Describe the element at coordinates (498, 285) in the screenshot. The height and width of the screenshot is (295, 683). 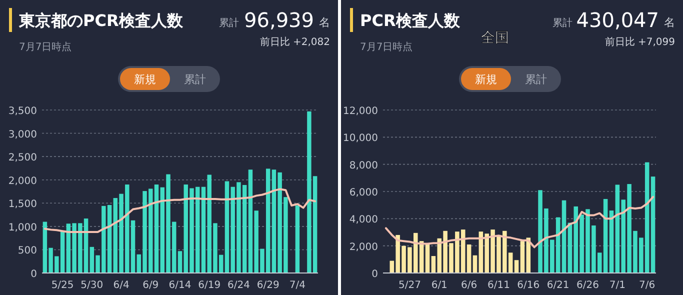
I see `x-tick-label: 6/11` at that location.